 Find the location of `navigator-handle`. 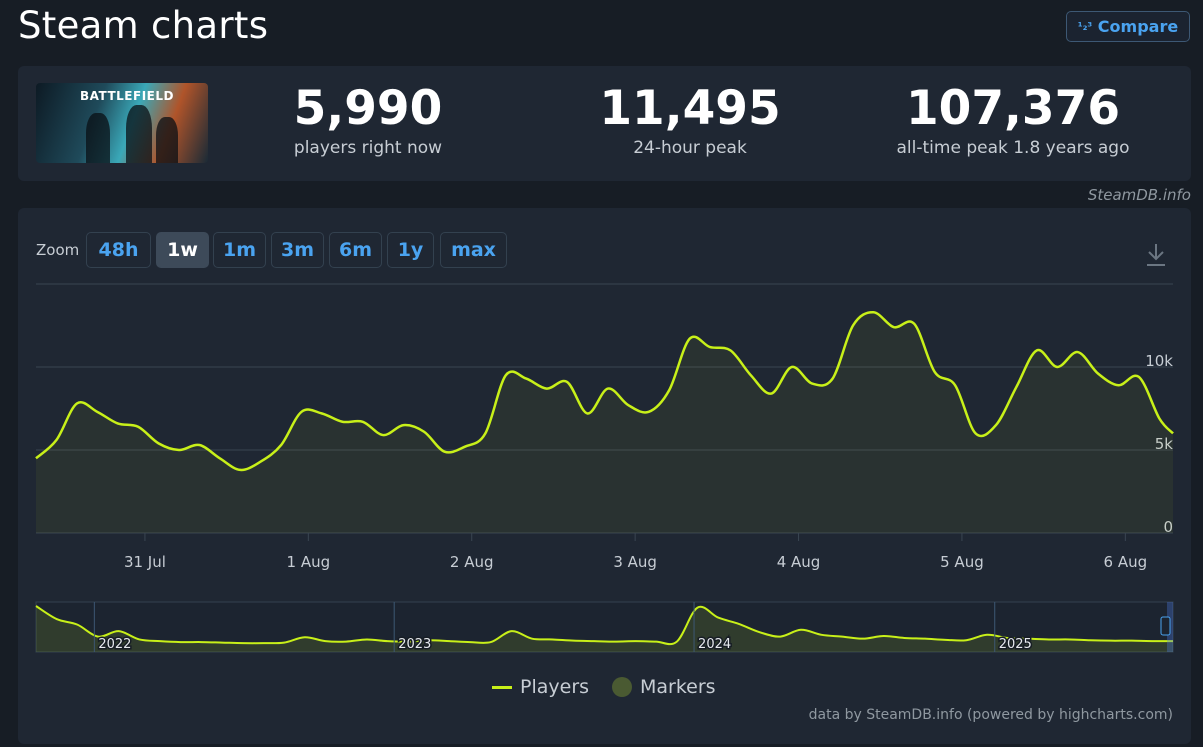

navigator-handle is located at coordinates (1165, 626).